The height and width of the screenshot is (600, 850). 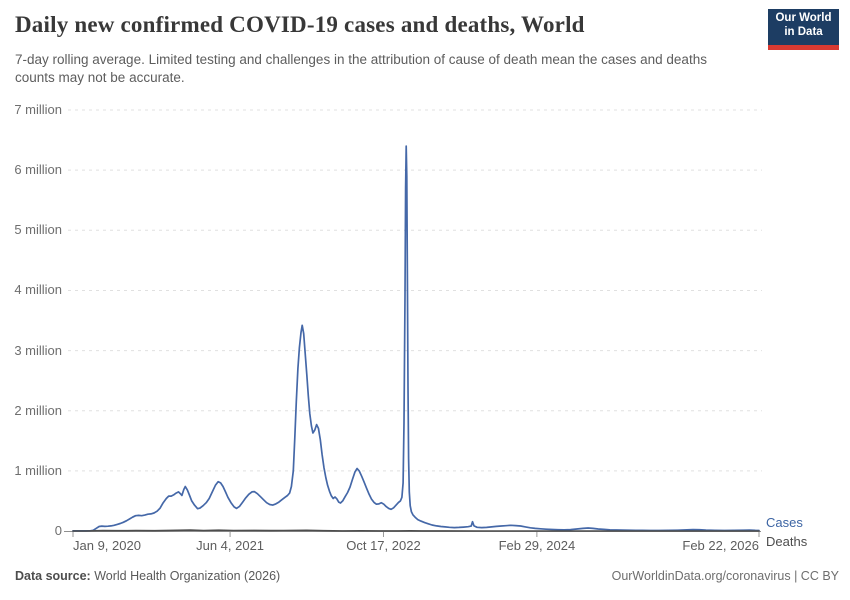 I want to click on owid-logo-line1: Our World, so click(x=803, y=18).